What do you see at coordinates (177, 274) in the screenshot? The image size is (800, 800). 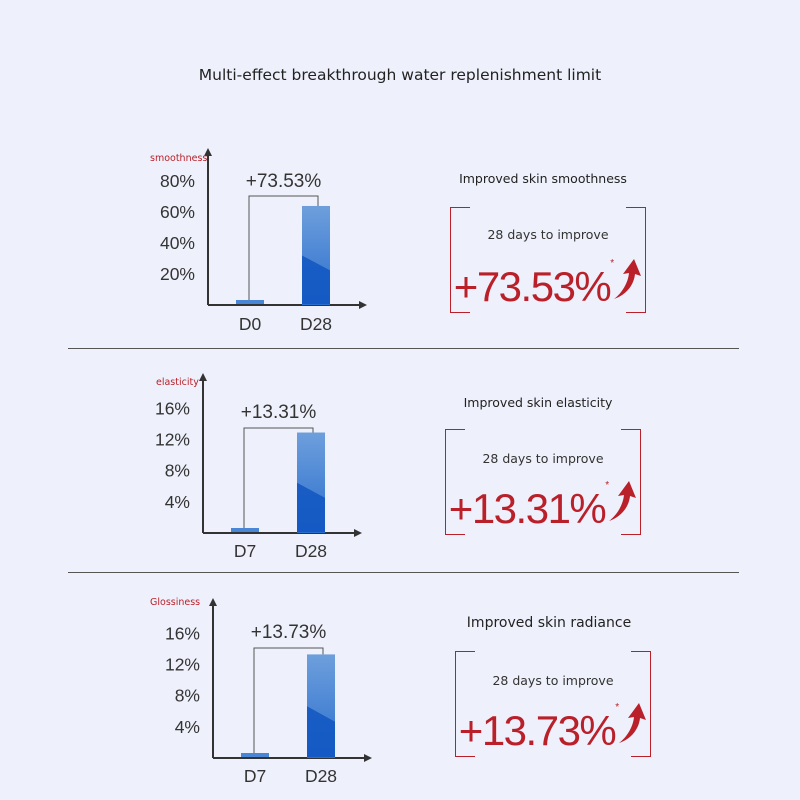 I see `y-tick-label: 20%` at bounding box center [177, 274].